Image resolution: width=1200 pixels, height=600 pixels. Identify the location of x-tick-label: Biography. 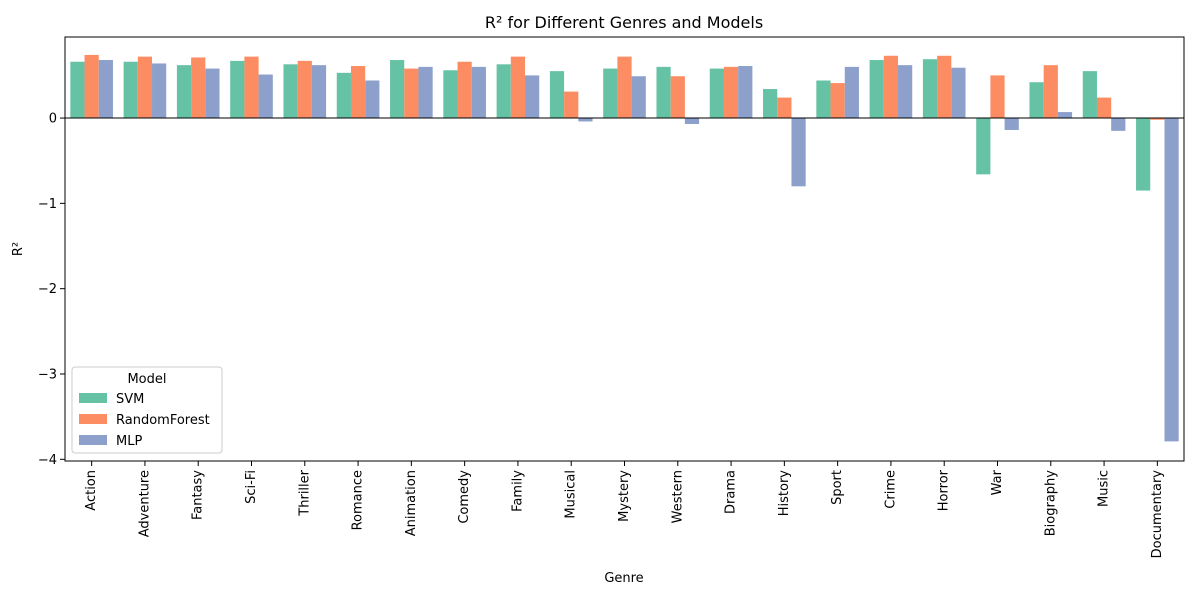
(1050, 503).